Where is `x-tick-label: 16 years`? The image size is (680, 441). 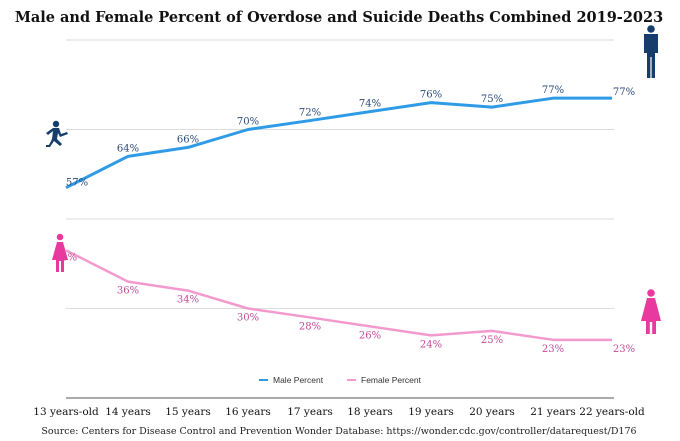 x-tick-label: 16 years is located at coordinates (248, 412).